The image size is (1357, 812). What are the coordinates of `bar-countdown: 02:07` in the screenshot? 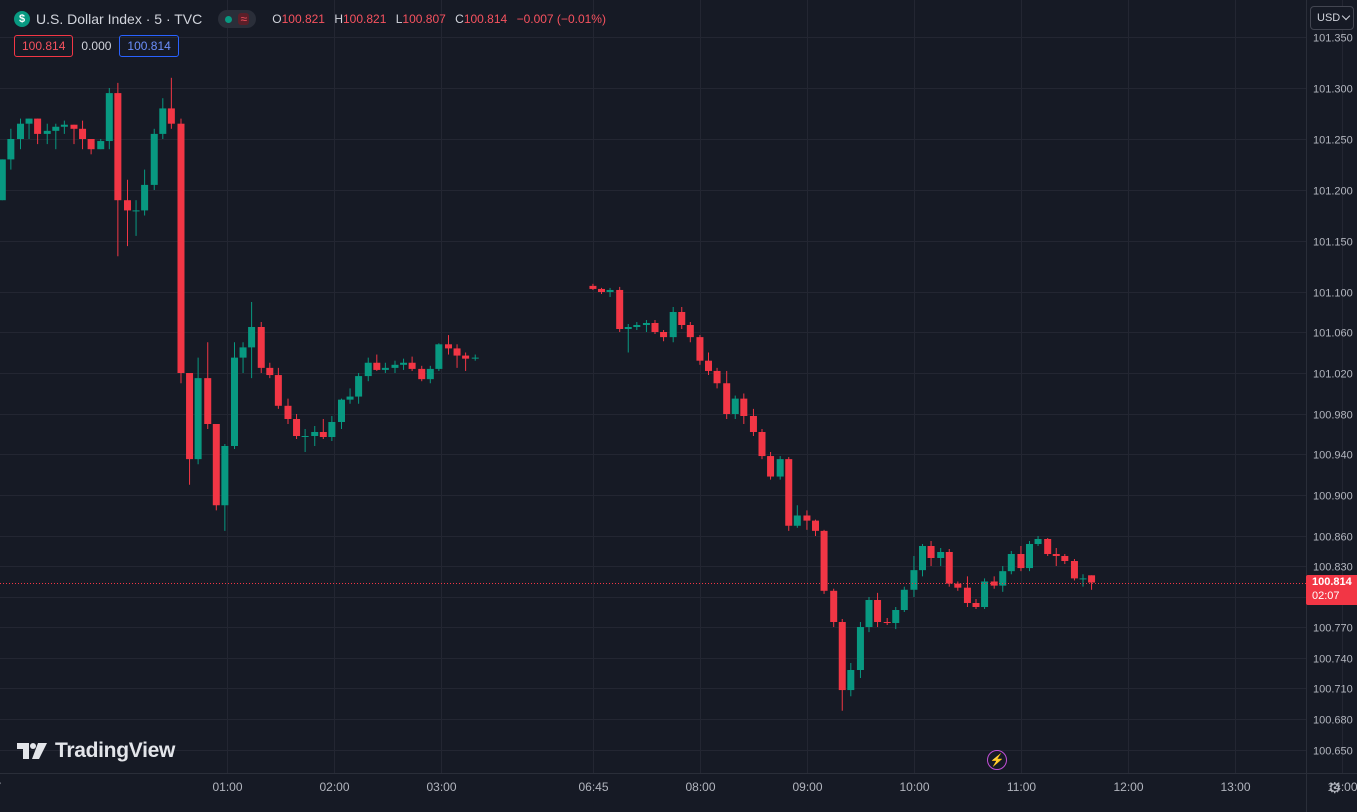 It's located at (1326, 596).